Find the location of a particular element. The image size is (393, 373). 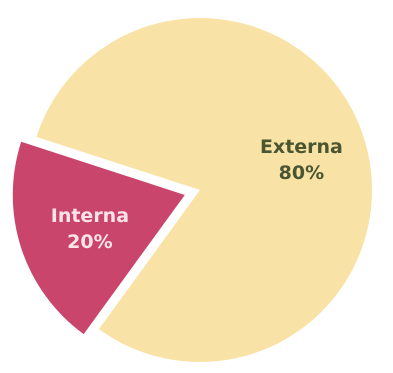

slice-label-interna: Interna is located at coordinates (90, 216).